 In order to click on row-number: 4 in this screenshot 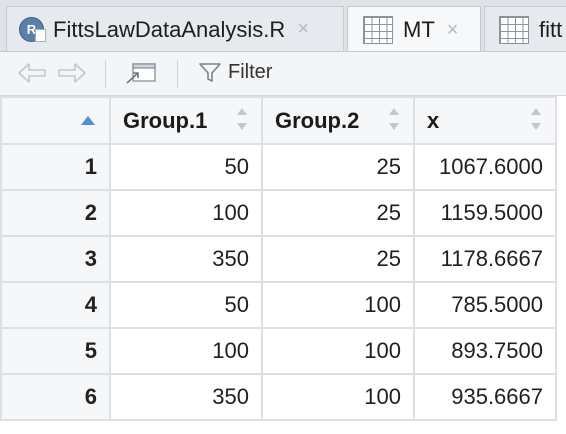, I will do `click(55, 305)`.